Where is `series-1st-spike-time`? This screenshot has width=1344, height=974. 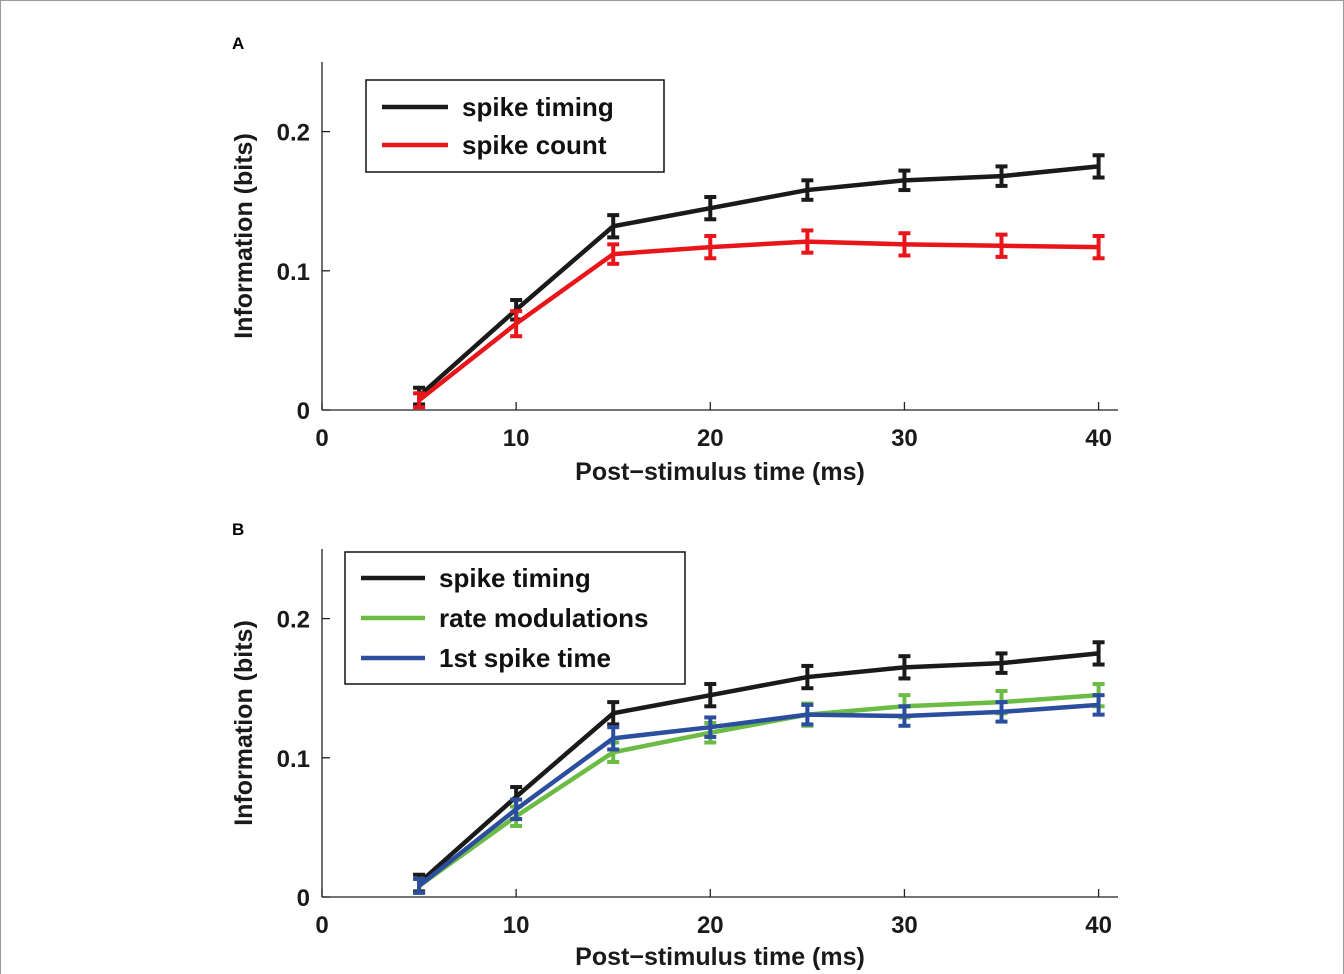
series-1st-spike-time is located at coordinates (759, 794).